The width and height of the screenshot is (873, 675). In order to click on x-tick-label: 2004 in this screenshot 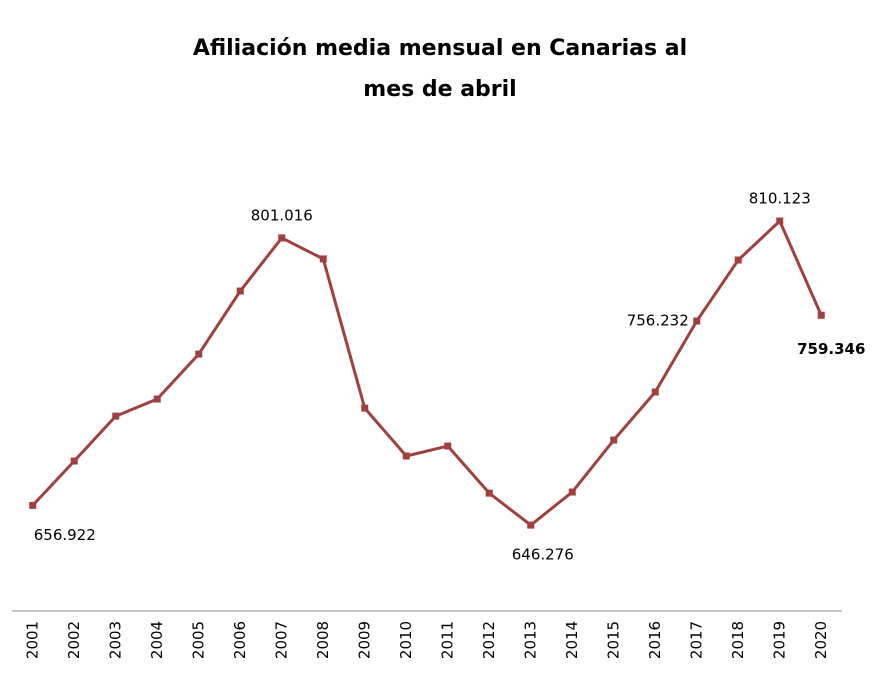, I will do `click(157, 640)`.